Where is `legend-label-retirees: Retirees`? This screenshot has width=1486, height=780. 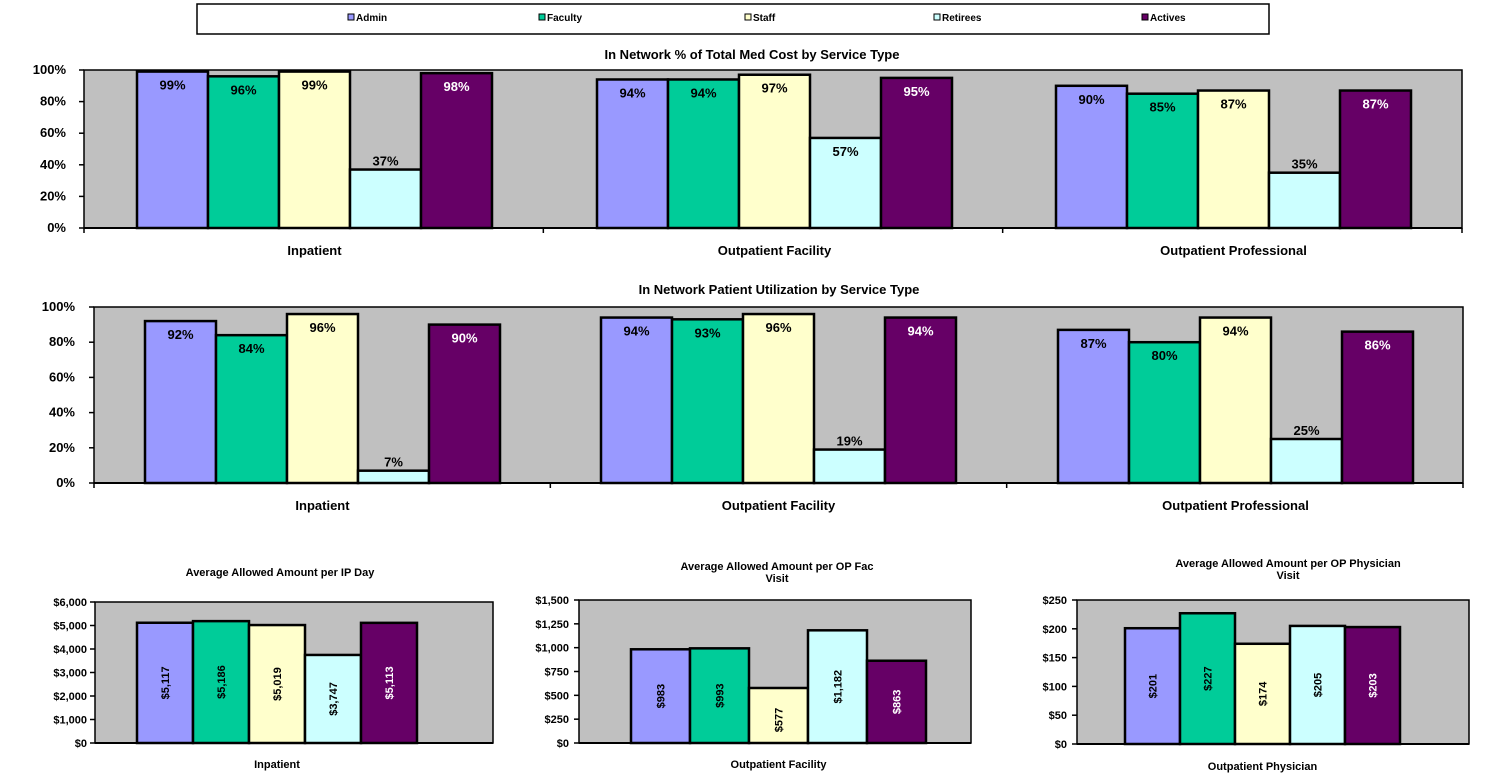
legend-label-retirees: Retirees is located at coordinates (962, 18).